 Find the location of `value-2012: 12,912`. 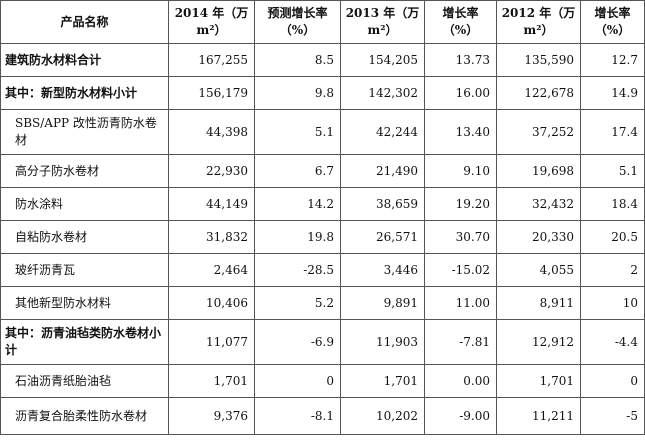

value-2012: 12,912 is located at coordinates (538, 342).